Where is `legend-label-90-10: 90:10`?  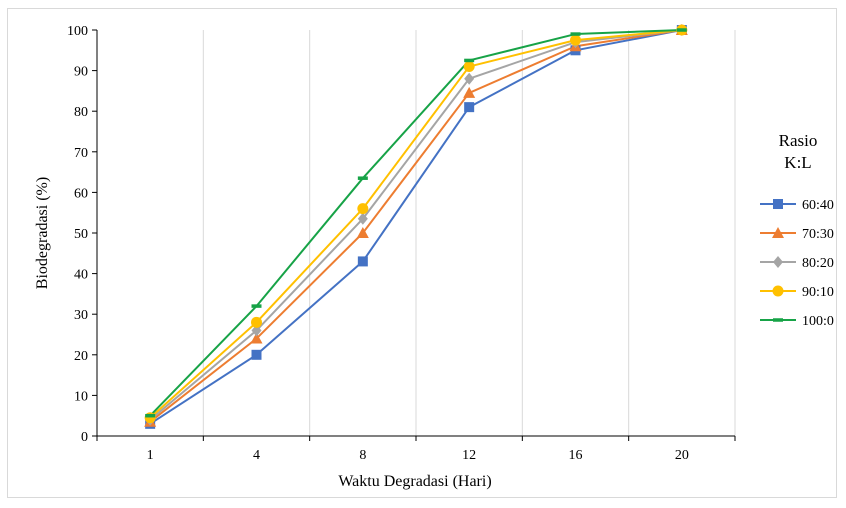 legend-label-90-10: 90:10 is located at coordinates (818, 292).